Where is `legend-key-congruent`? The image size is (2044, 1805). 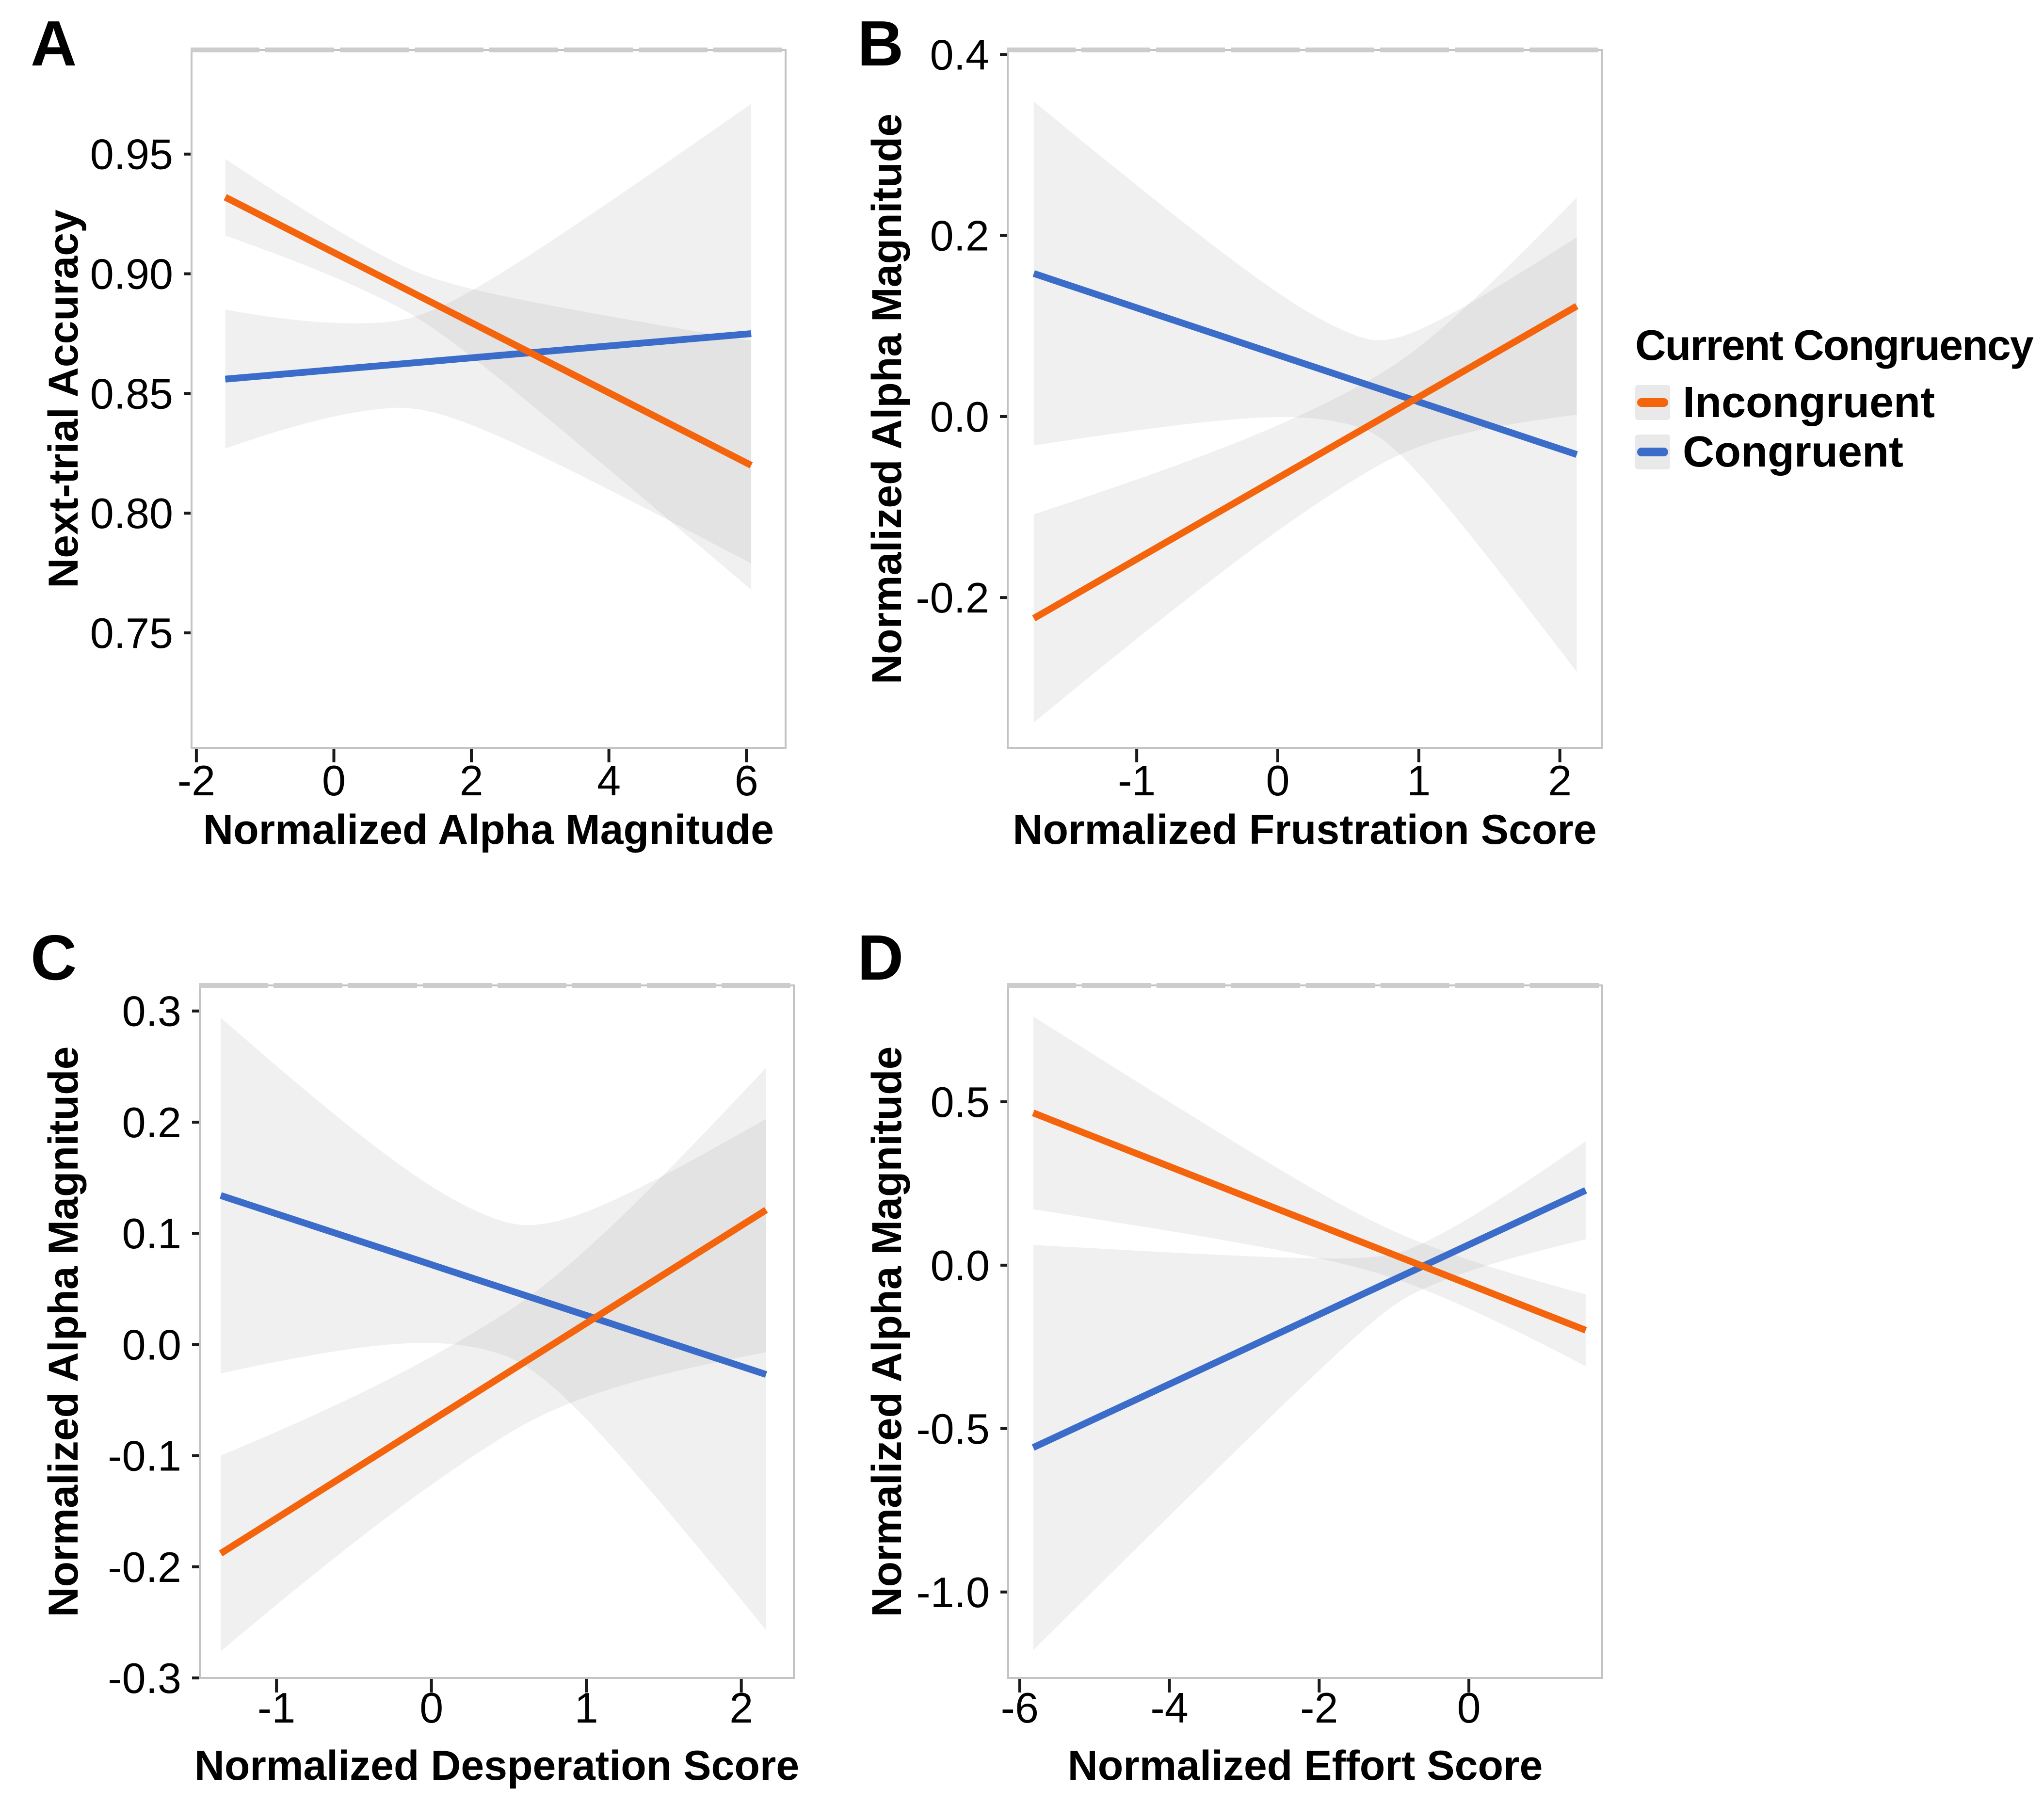 legend-key-congruent is located at coordinates (1653, 452).